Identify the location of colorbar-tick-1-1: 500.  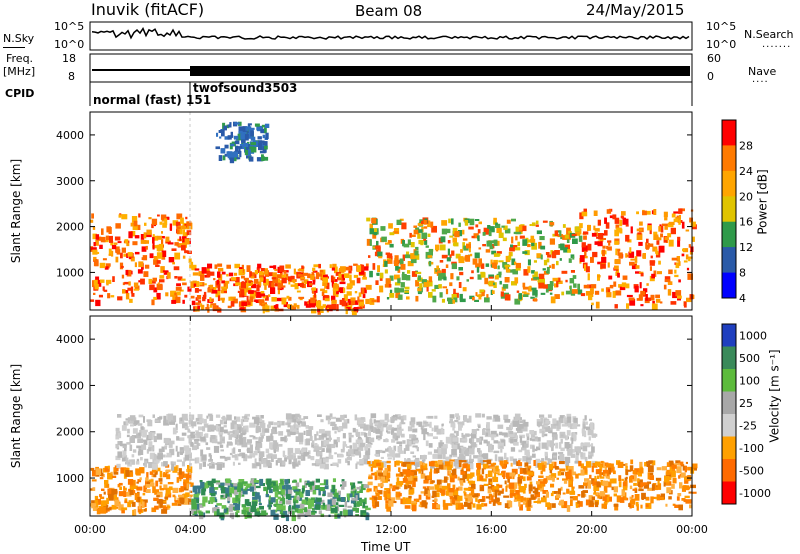
(749, 358).